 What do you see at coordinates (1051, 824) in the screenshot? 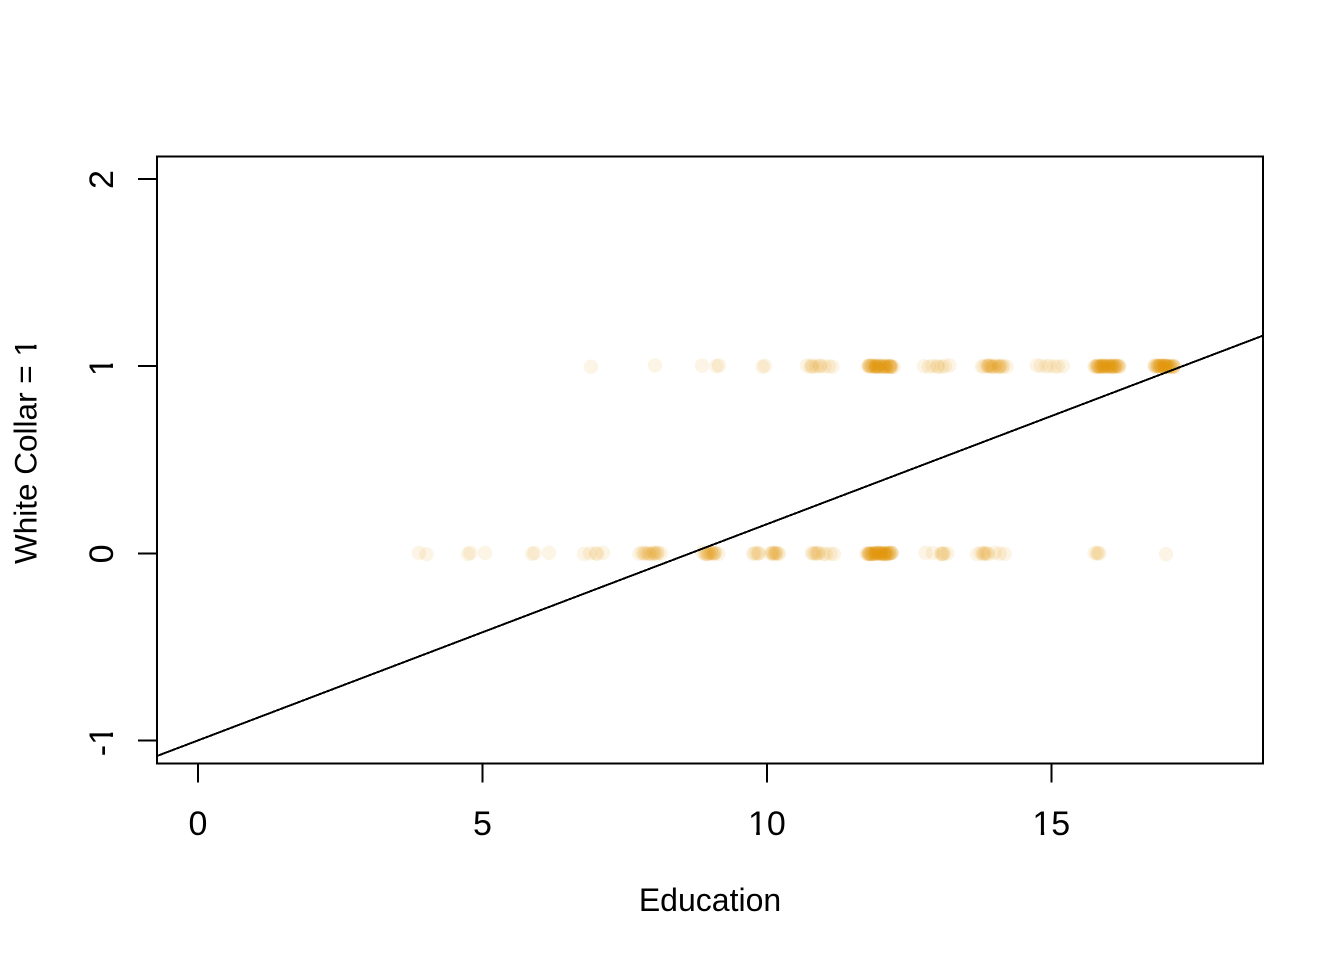
I see `svg-text: 15` at bounding box center [1051, 824].